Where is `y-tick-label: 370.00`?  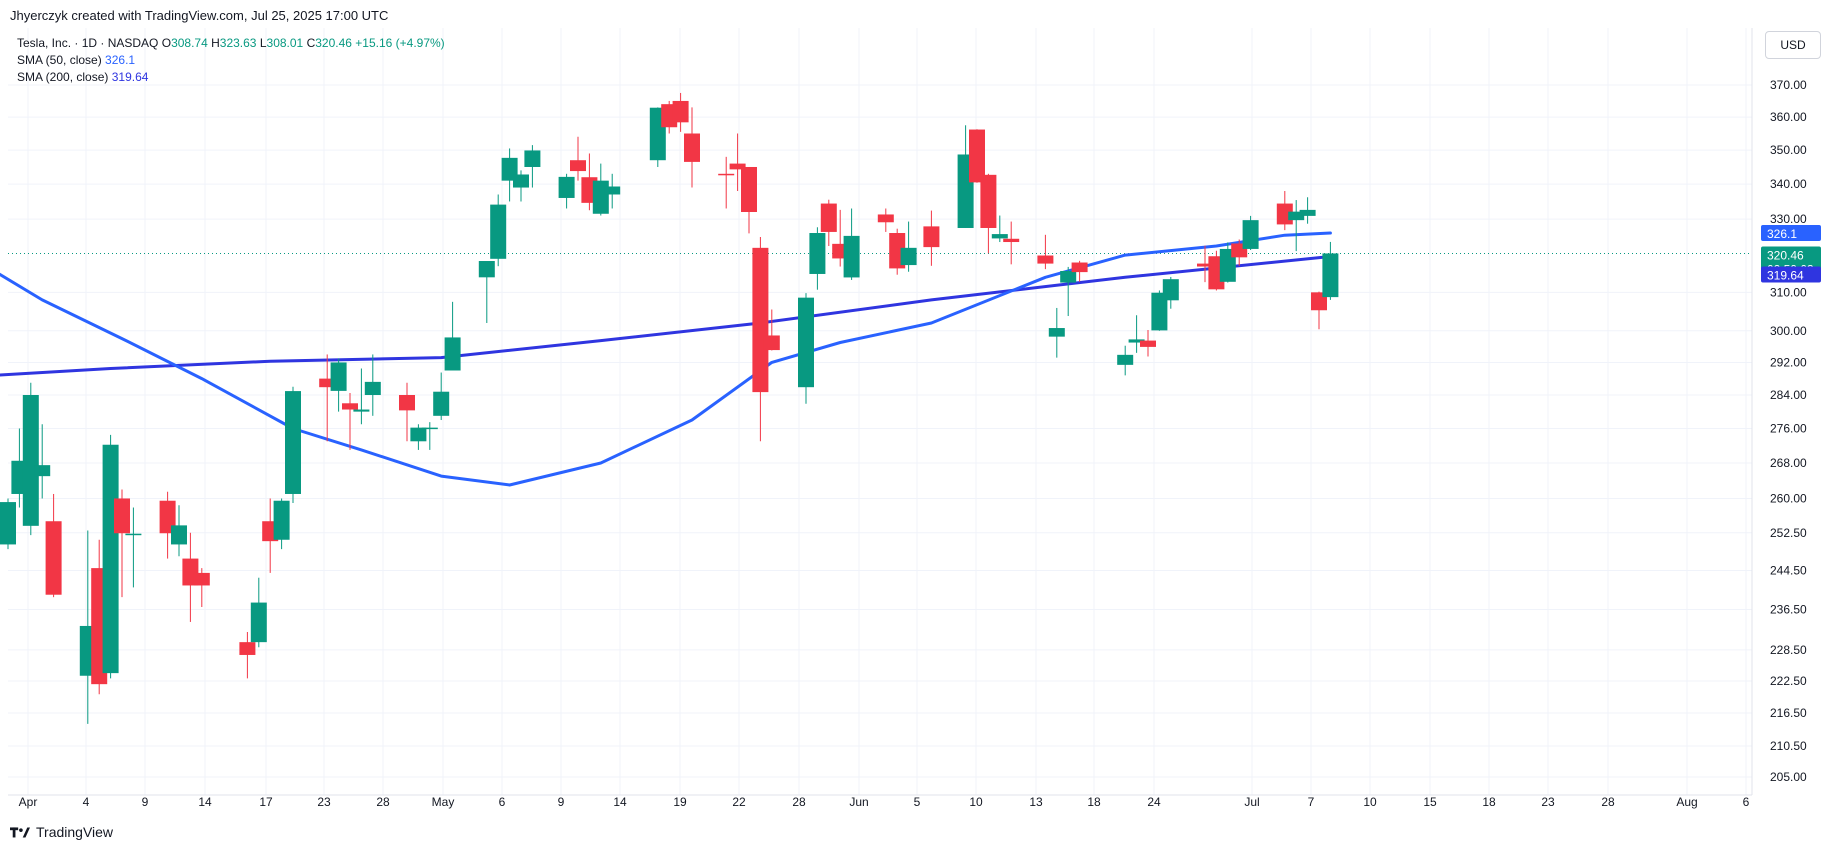
y-tick-label: 370.00 is located at coordinates (1788, 85).